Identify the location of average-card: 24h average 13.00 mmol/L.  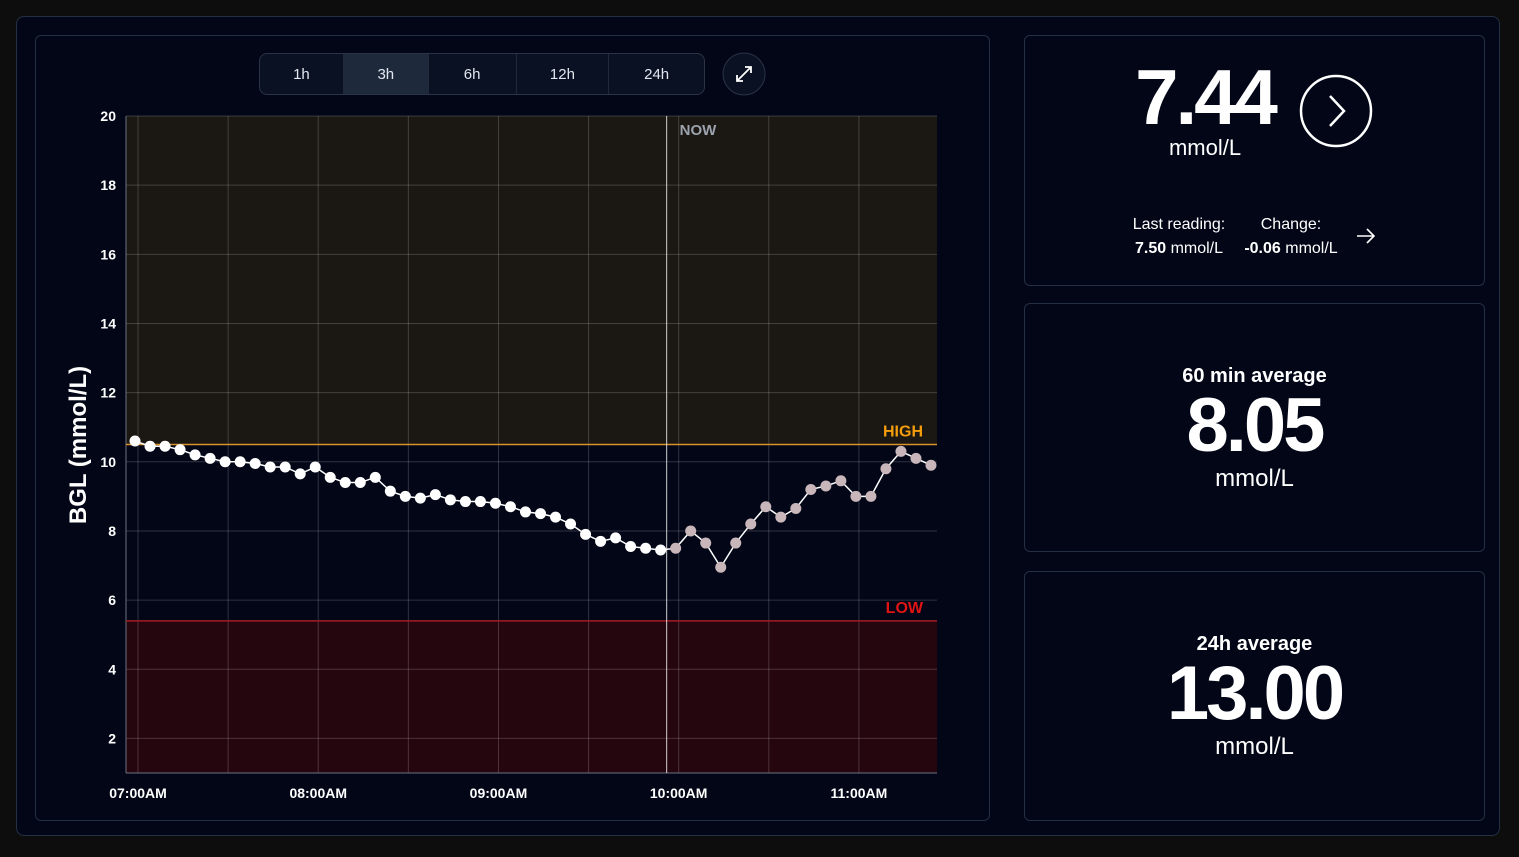
(1254, 696).